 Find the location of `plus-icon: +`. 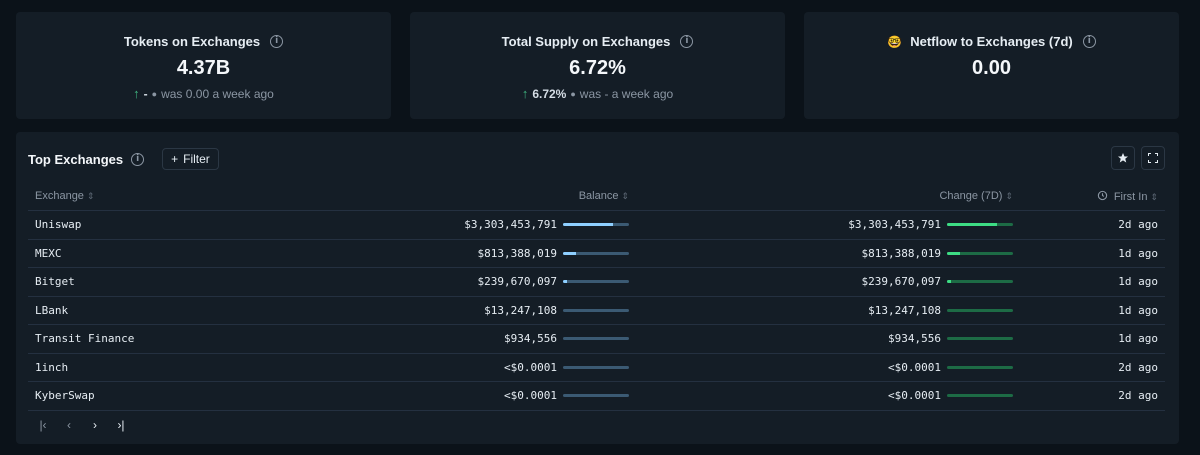

plus-icon: + is located at coordinates (175, 159).